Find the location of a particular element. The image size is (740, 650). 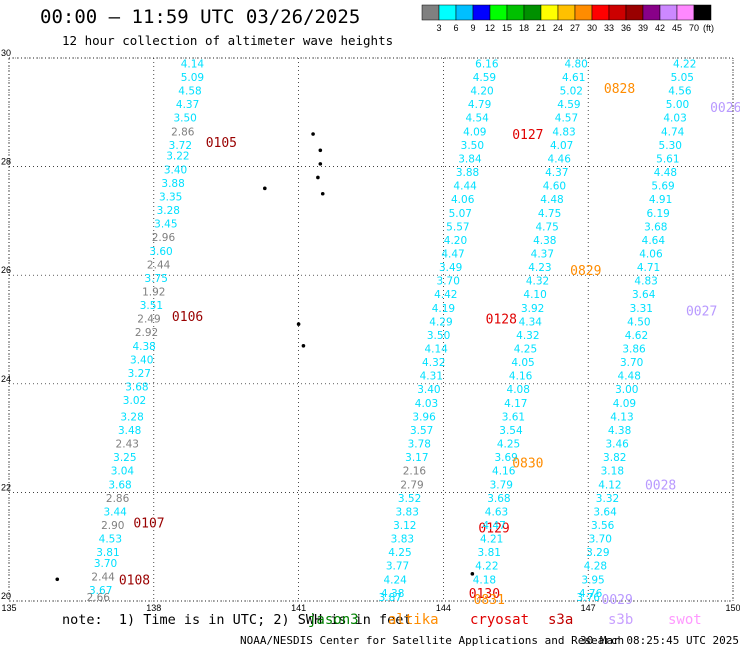

swh-value: 3.44 is located at coordinates (115, 512).